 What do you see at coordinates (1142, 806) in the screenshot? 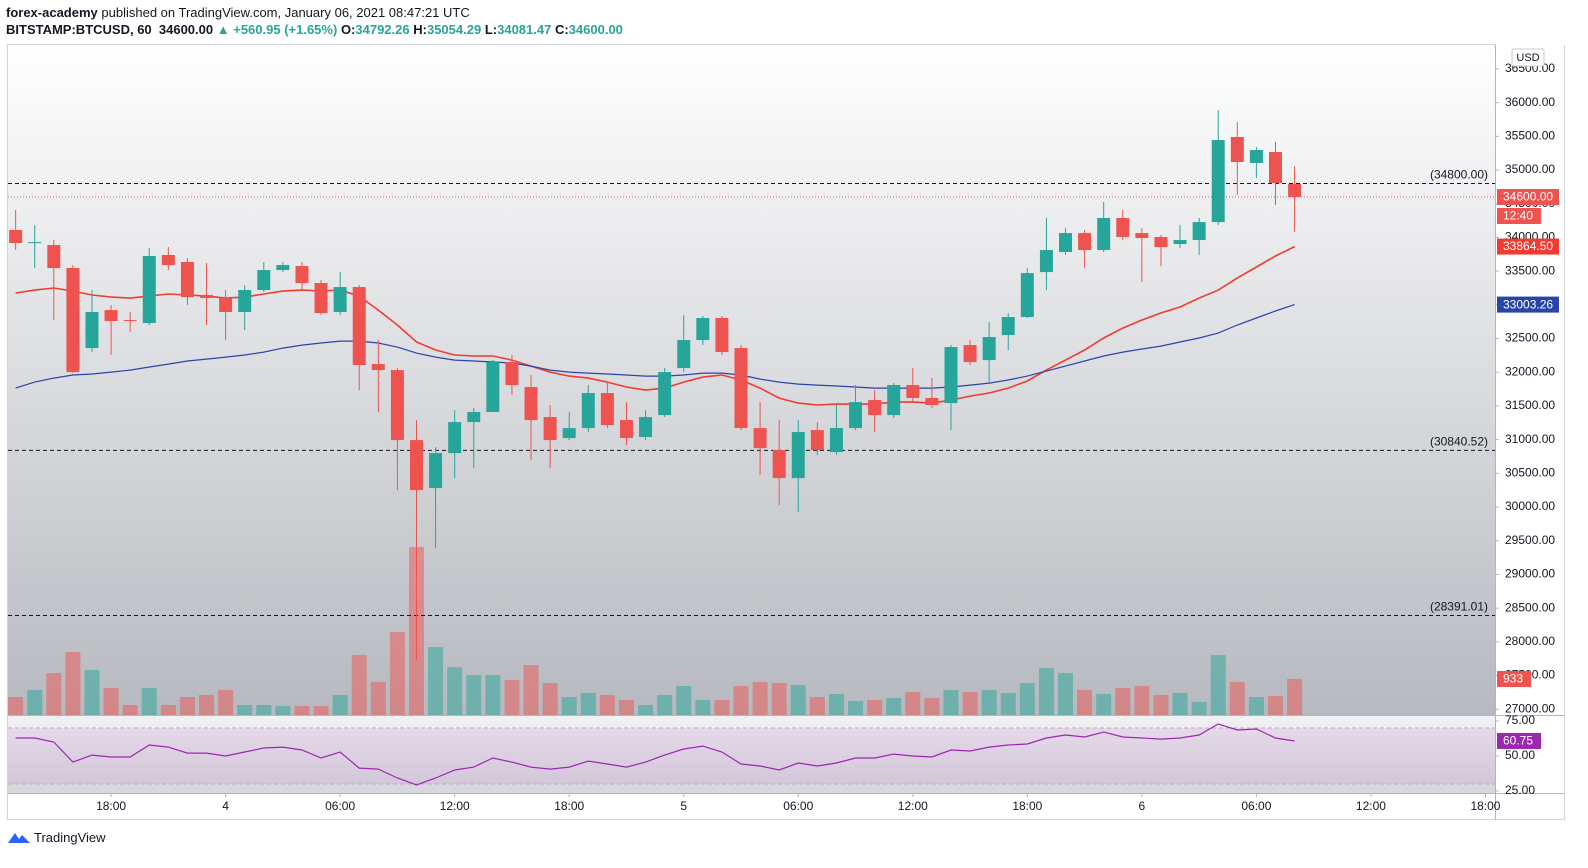
I see `x-tick-label: 6` at bounding box center [1142, 806].